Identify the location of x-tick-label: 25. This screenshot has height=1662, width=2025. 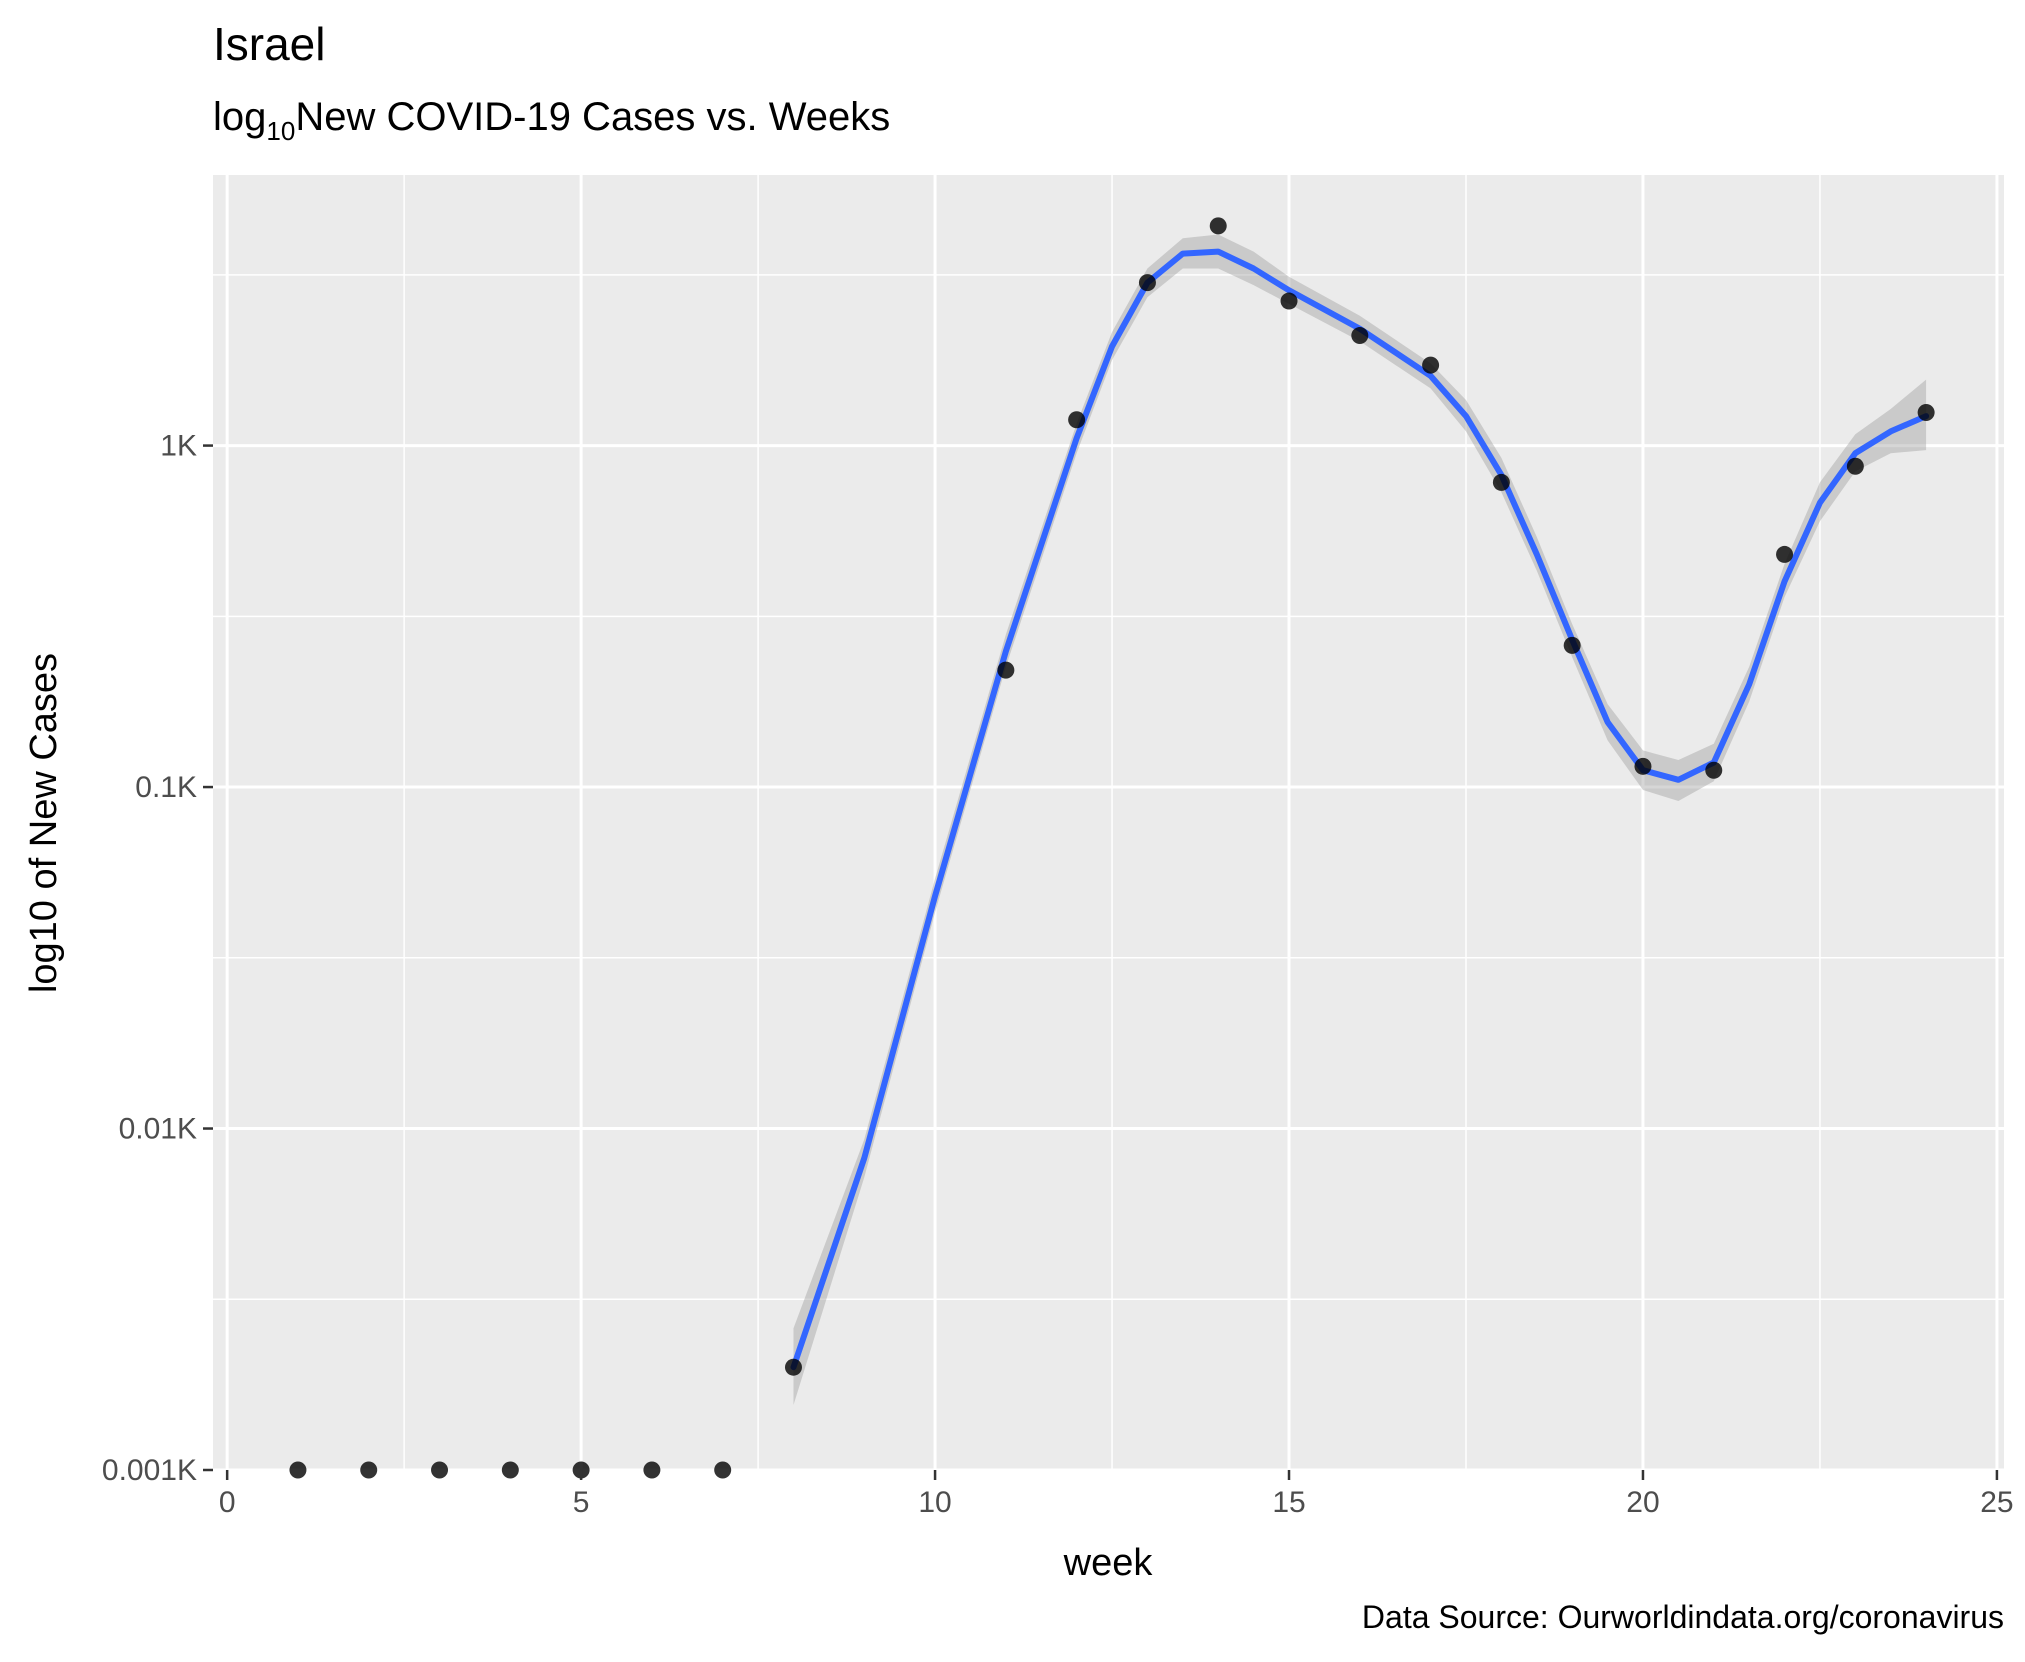
(1996, 1502).